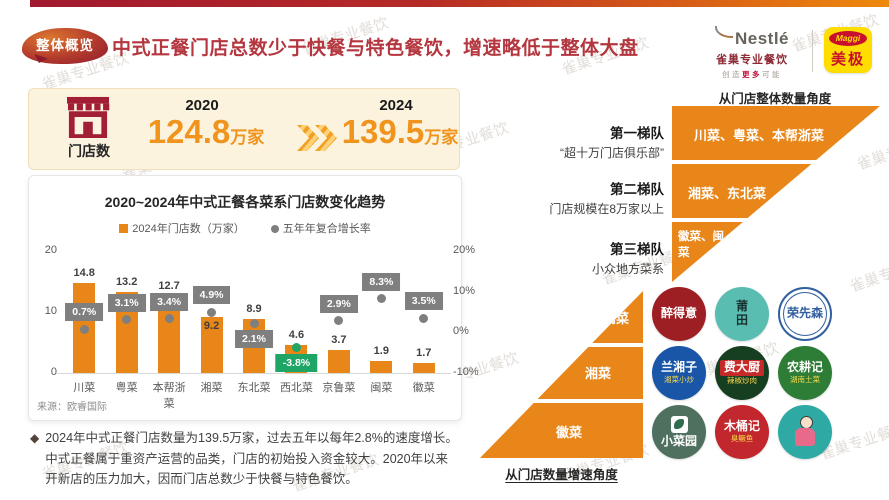  I want to click on maggi-cn-label: 美极, so click(847, 59).